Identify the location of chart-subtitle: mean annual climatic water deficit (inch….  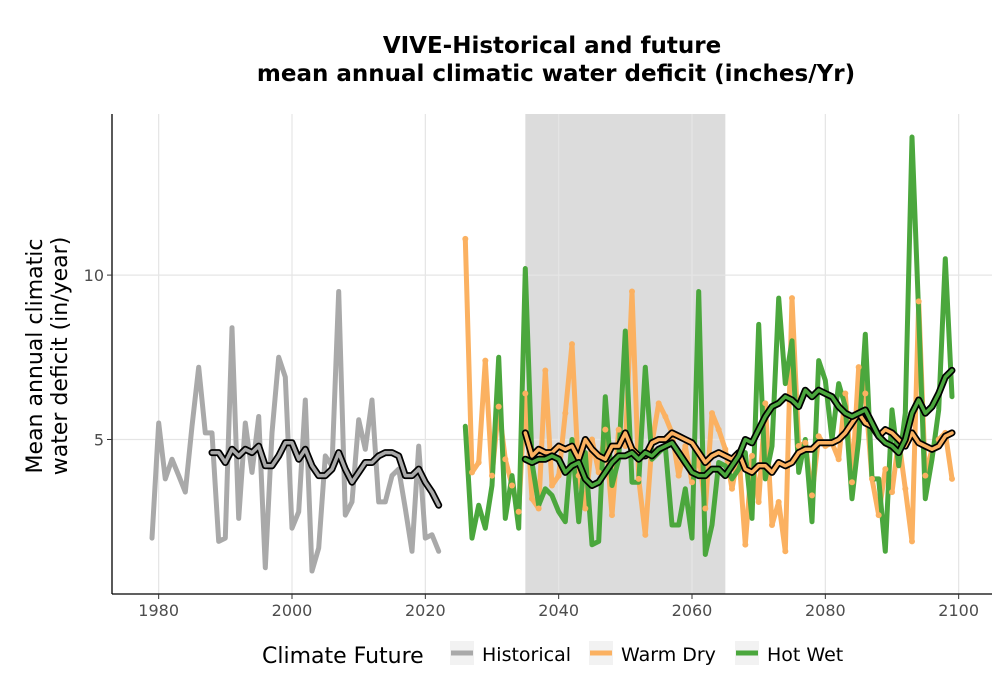
(556, 74).